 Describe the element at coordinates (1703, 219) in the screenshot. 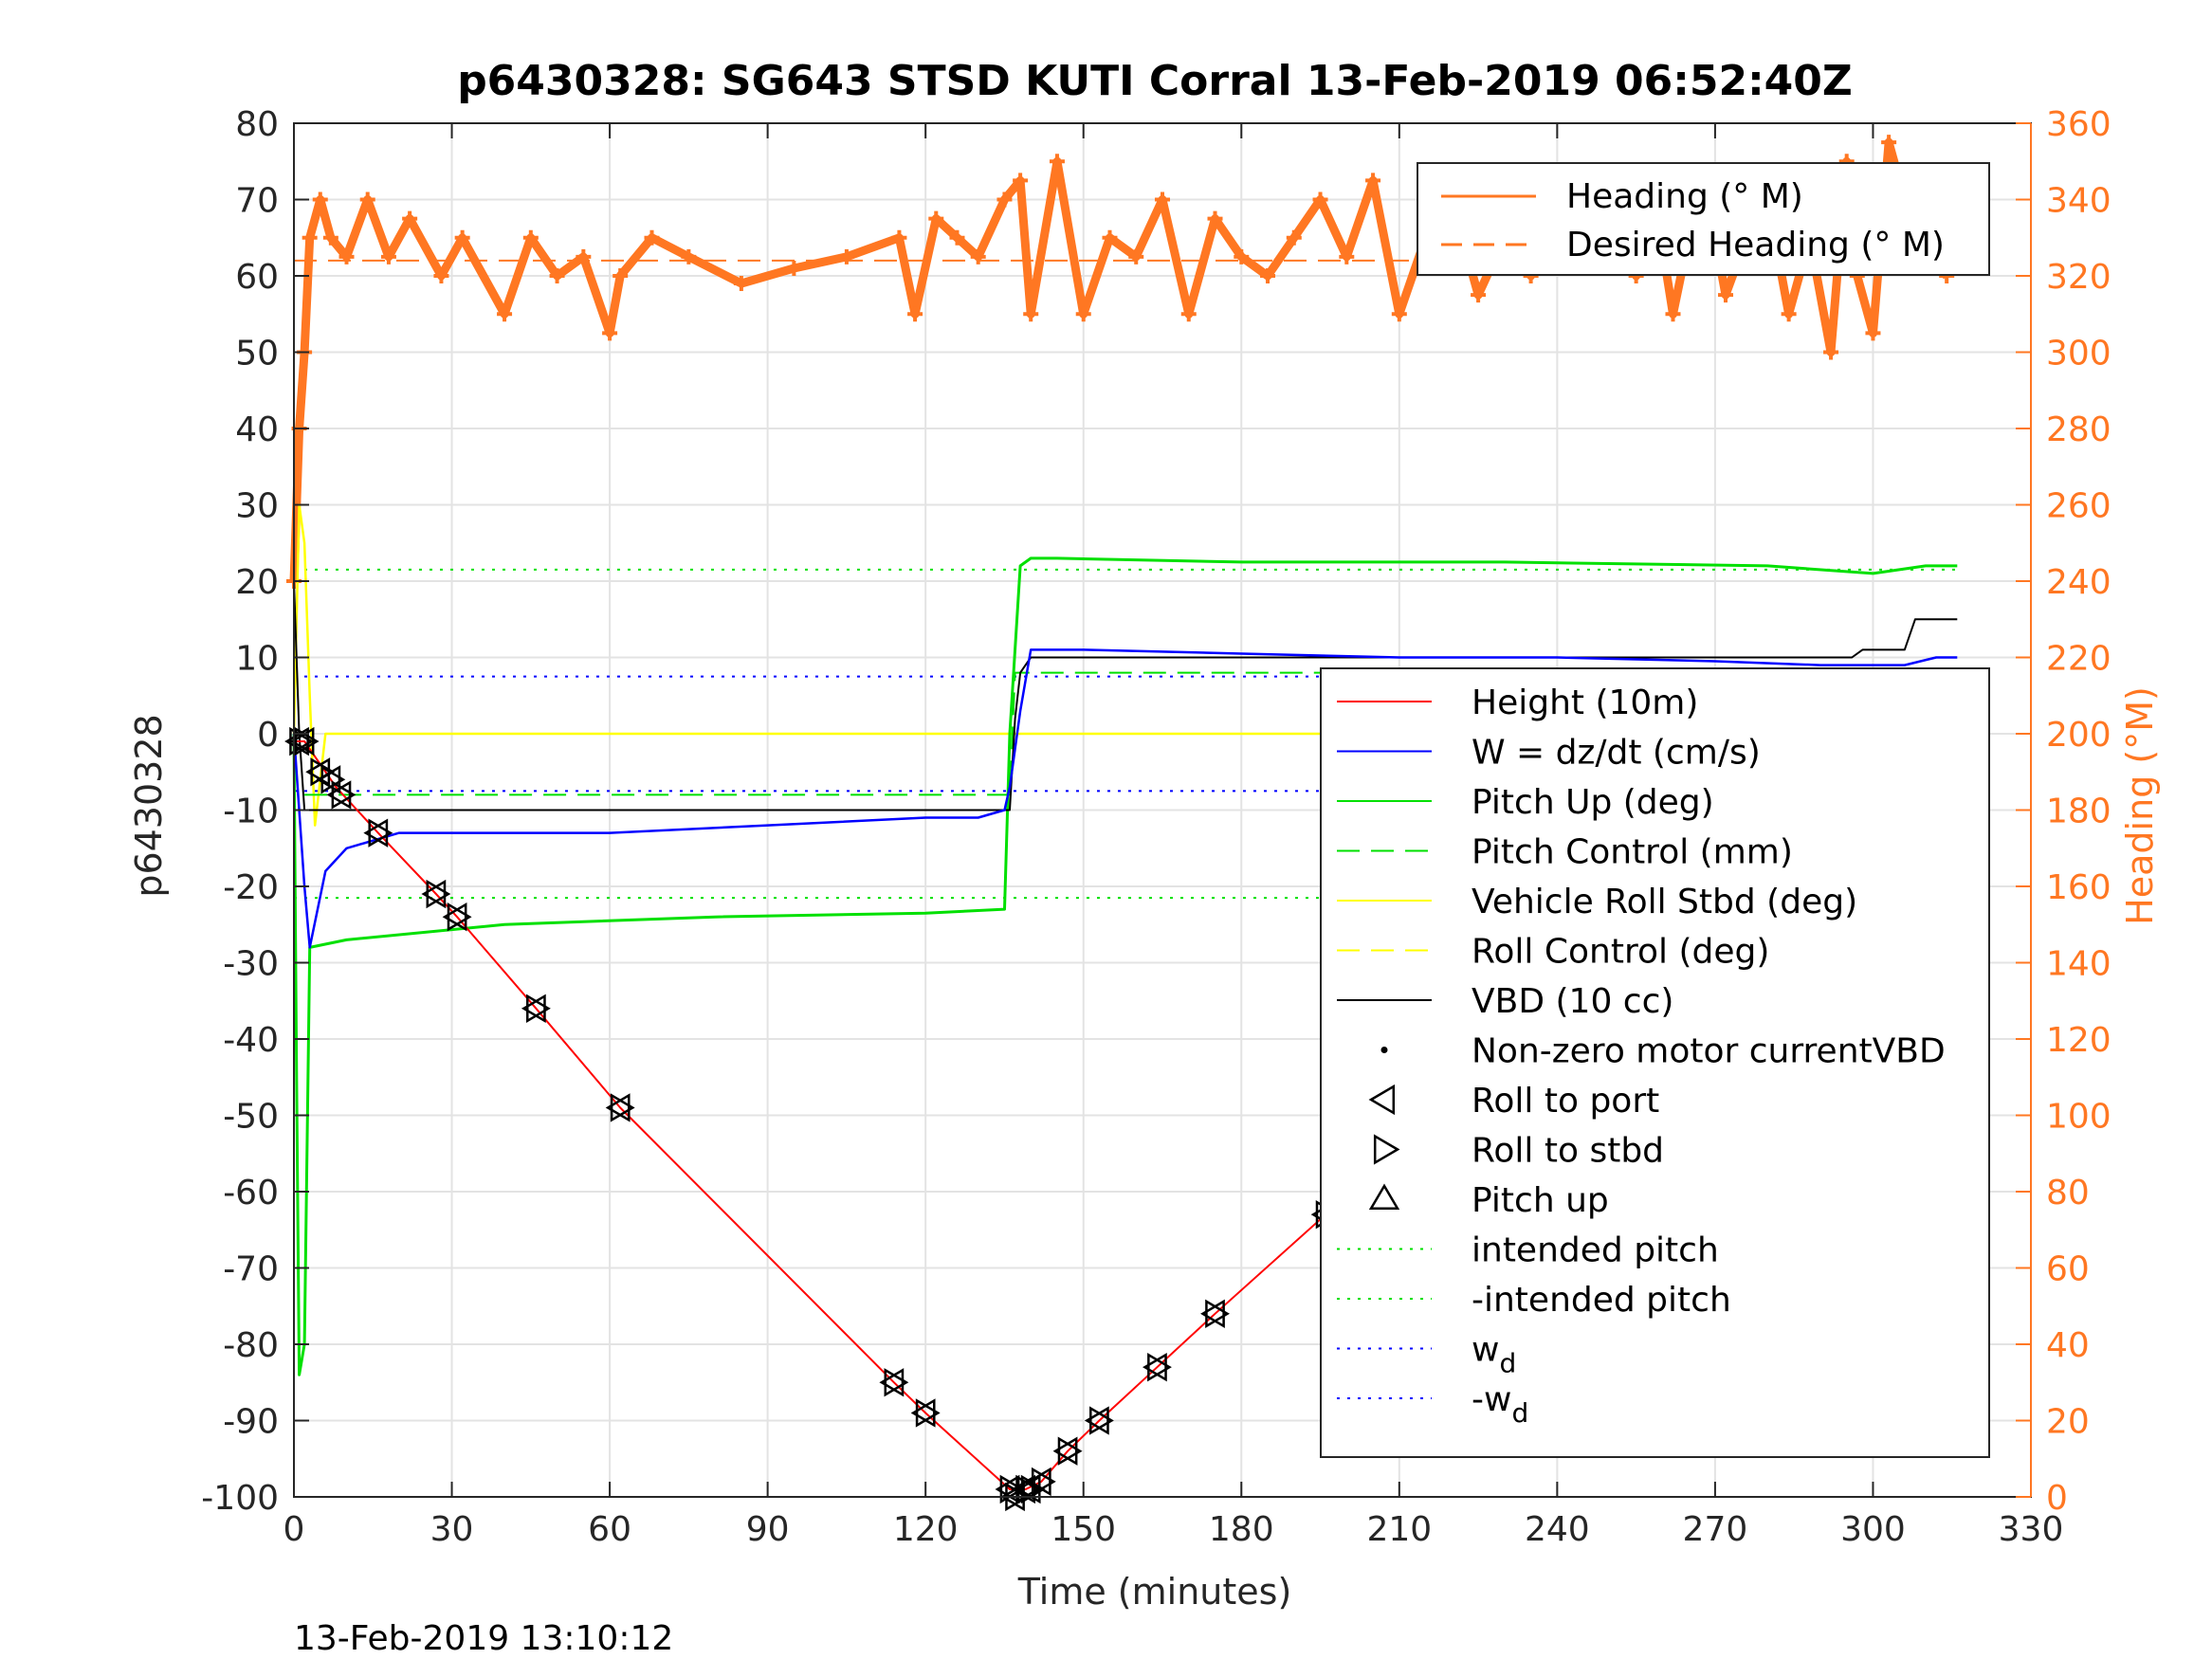

I see `heading-legend-box` at that location.